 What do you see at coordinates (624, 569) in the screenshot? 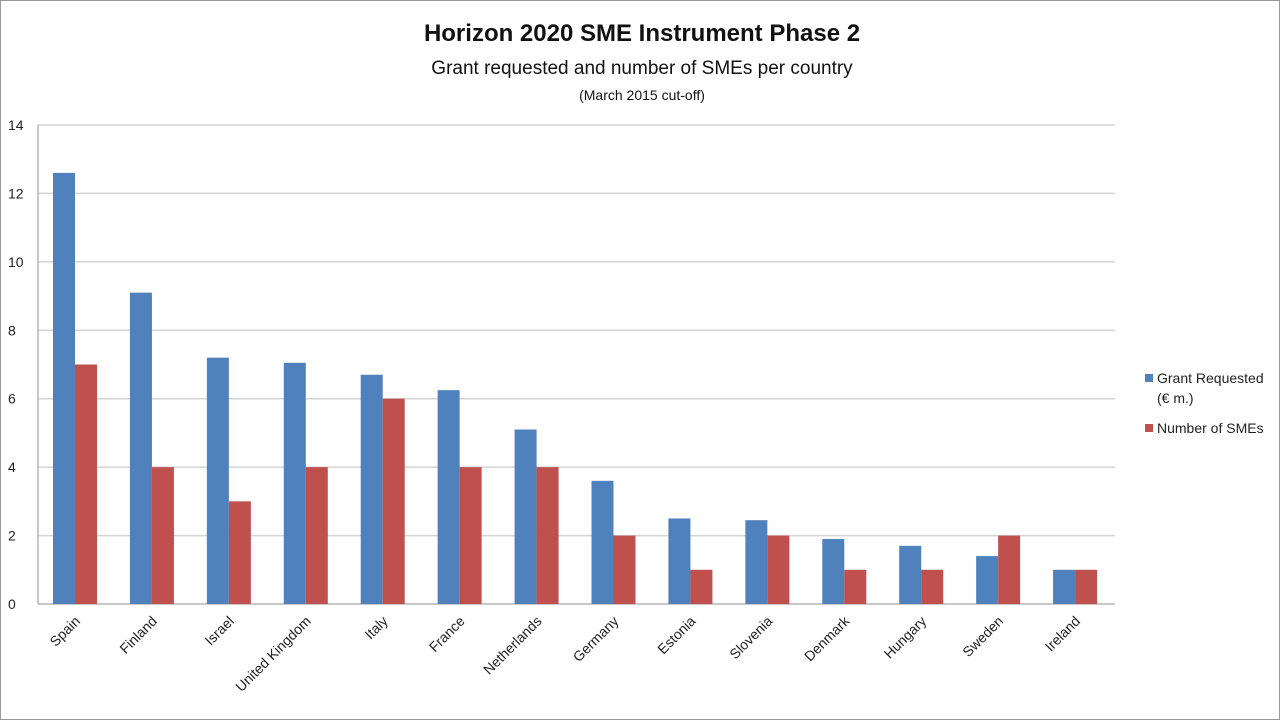
I see `bar-number-of-smes-germany` at bounding box center [624, 569].